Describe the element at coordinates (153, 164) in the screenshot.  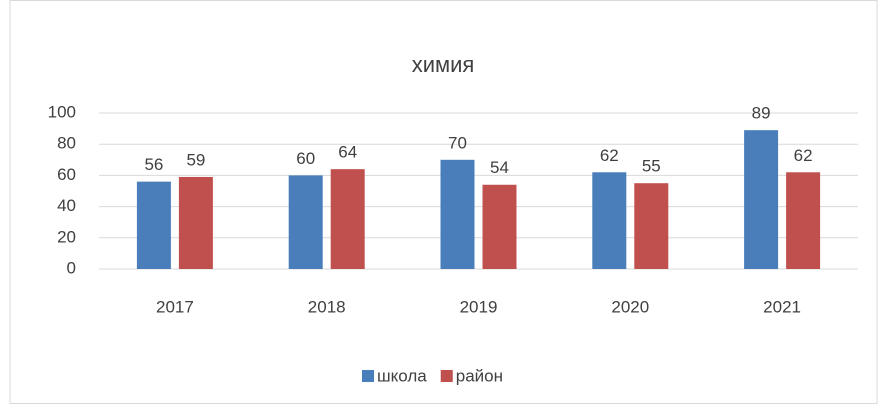
I see `data-label: 56` at that location.